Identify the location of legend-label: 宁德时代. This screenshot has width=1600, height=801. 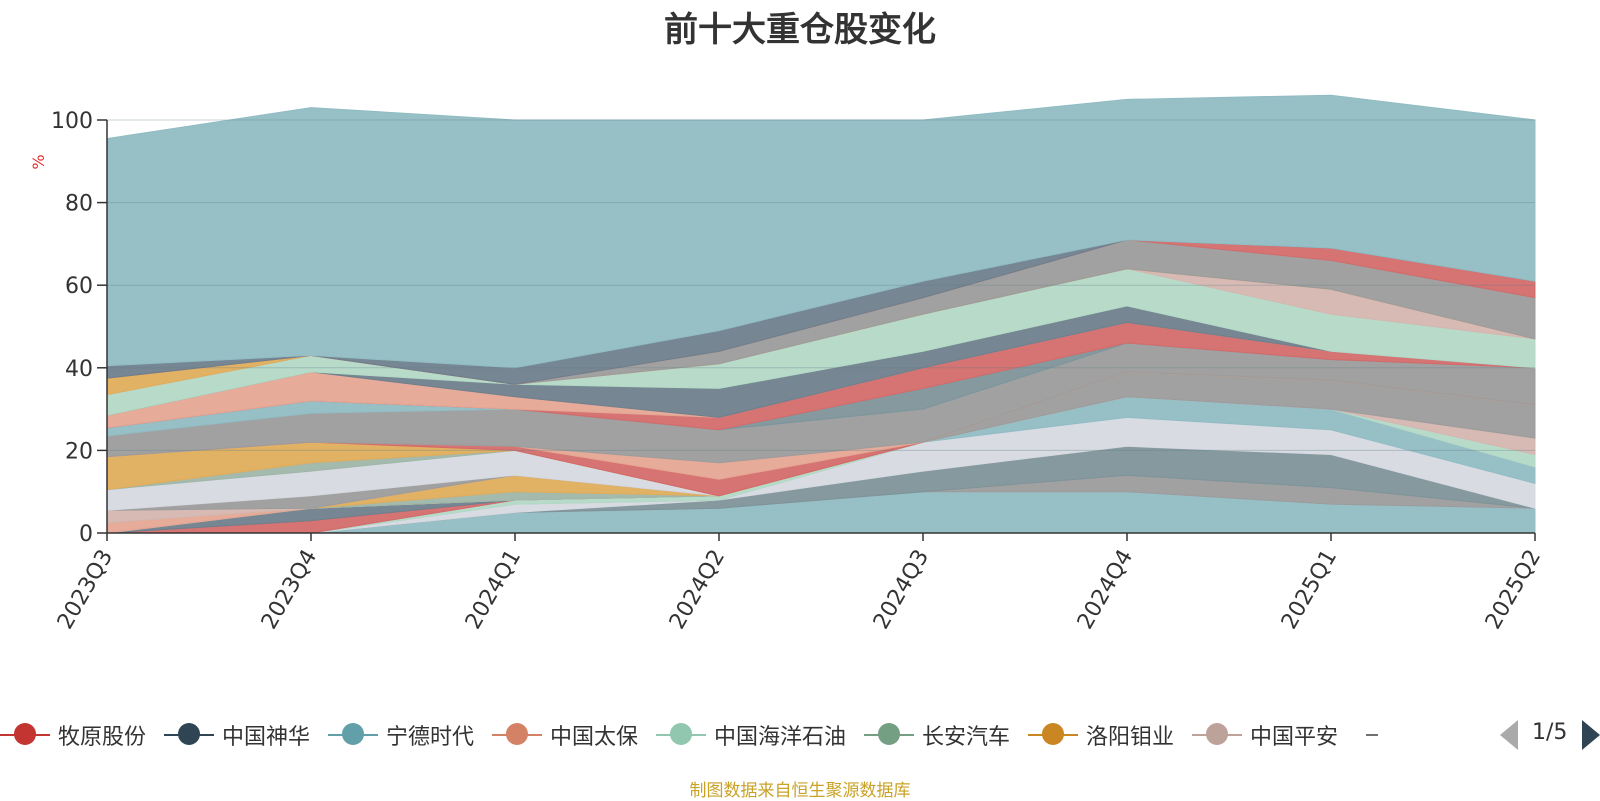
(430, 737).